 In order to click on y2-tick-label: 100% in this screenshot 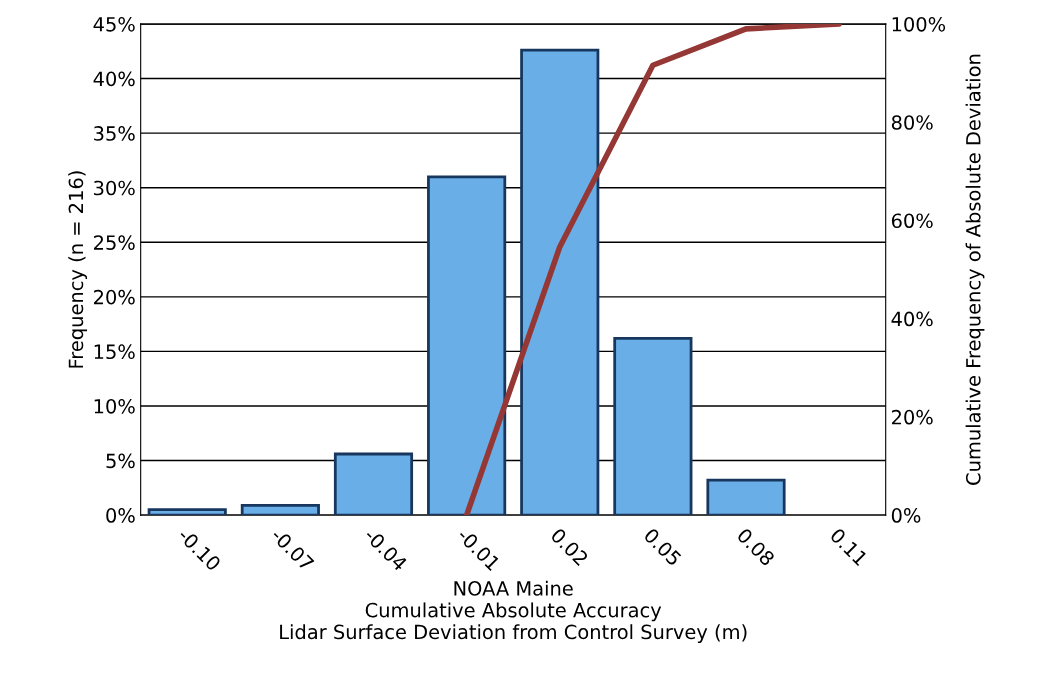, I will do `click(919, 24)`.